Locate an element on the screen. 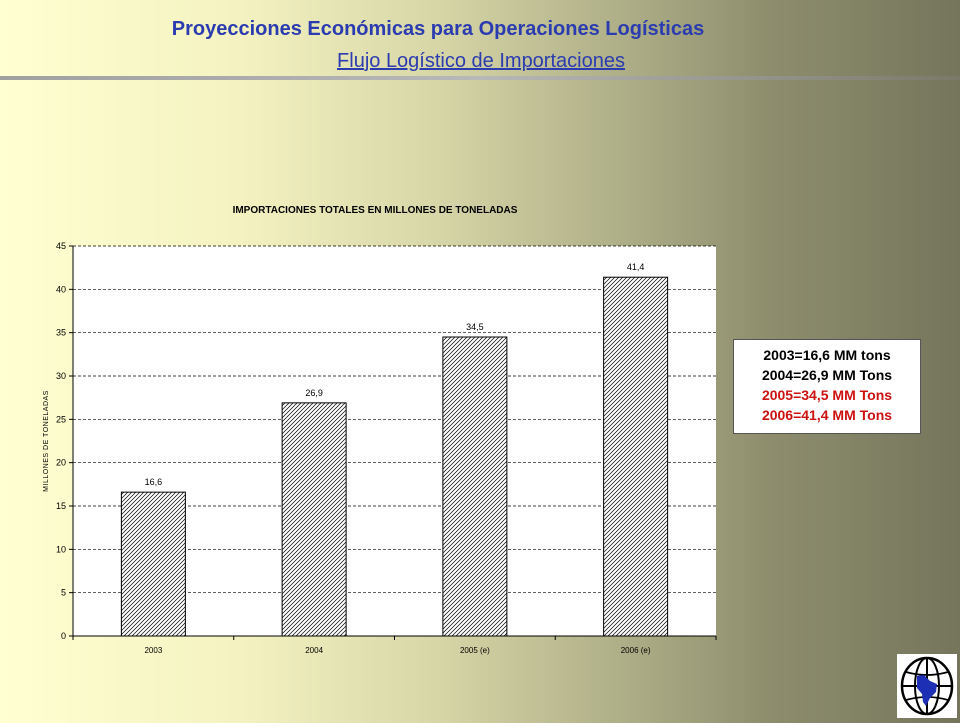 The width and height of the screenshot is (960, 723). data-label: 16,6 is located at coordinates (154, 482).